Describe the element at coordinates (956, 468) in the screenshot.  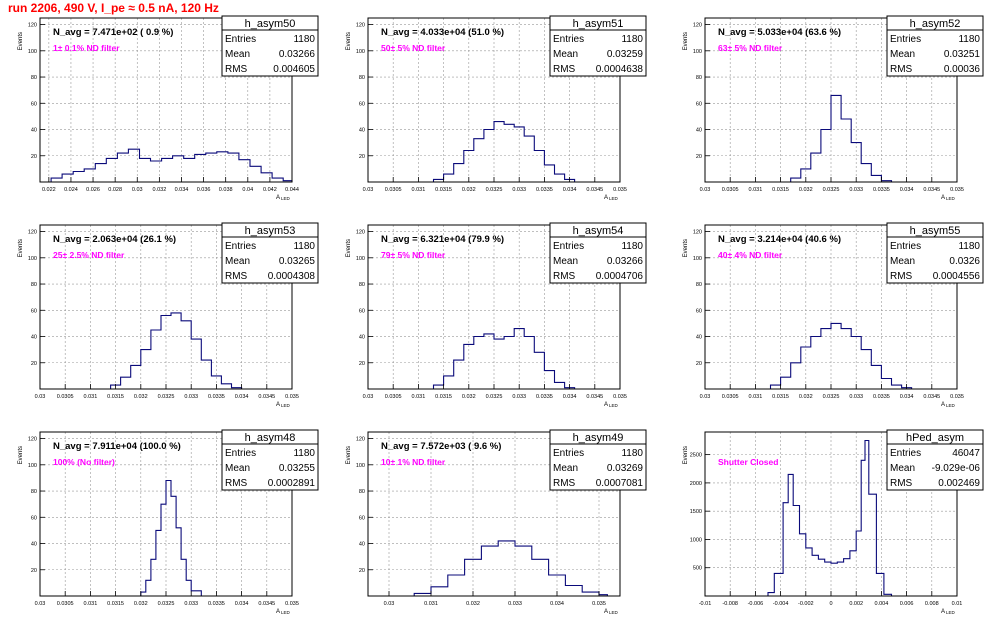
I see `stats-mean-value: -9.029e-06` at that location.